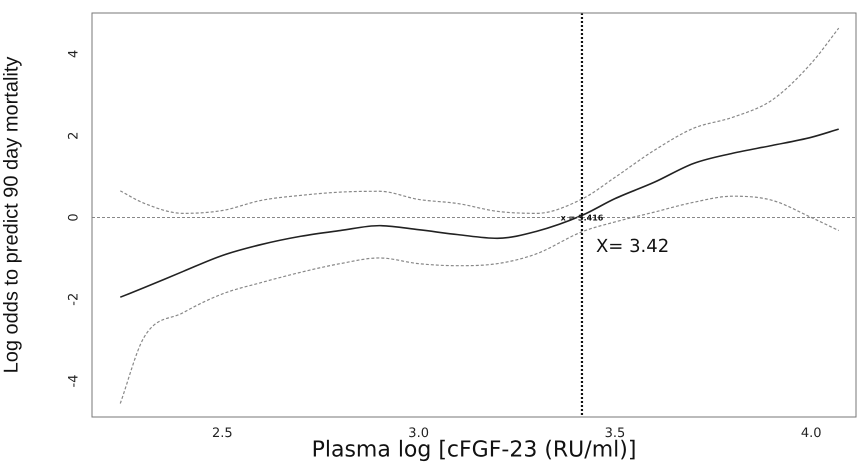 The width and height of the screenshot is (860, 464). I want to click on x-tick-label: 2.5, so click(222, 434).